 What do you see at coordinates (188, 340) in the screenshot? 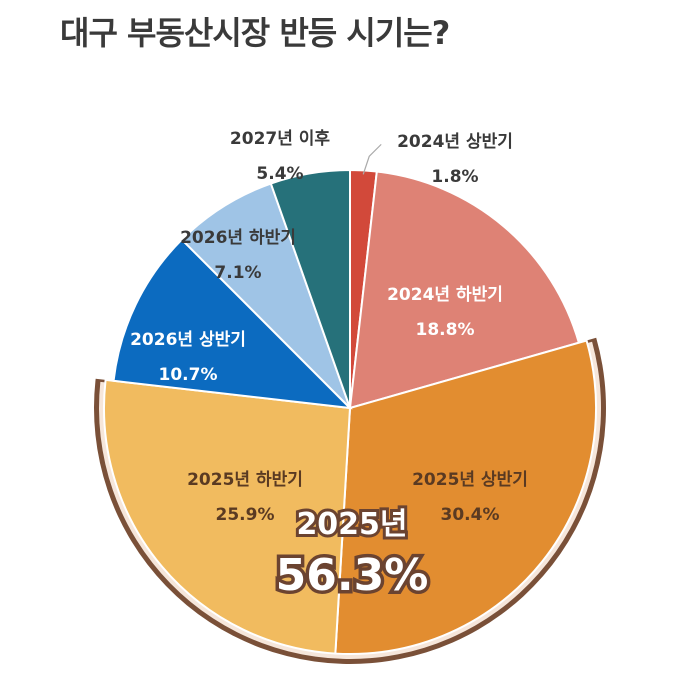
I see `slice-label-2026년-상반기: 2026년 상반기` at bounding box center [188, 340].